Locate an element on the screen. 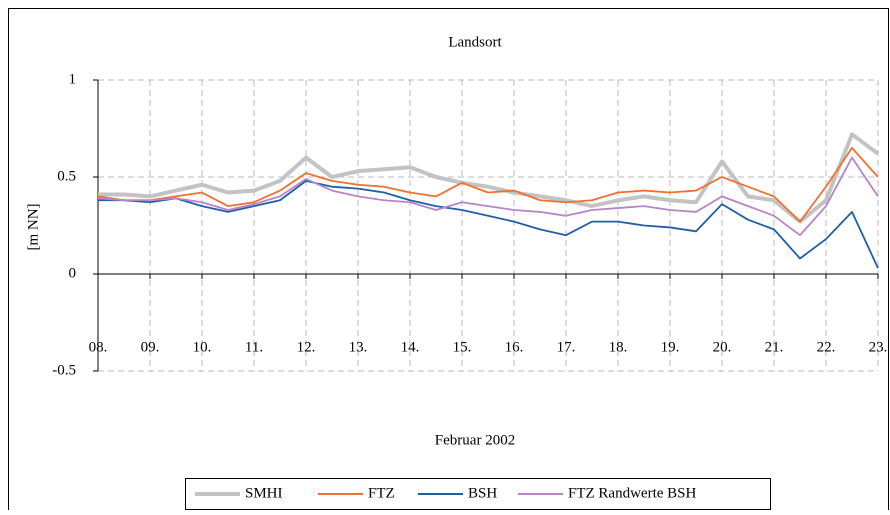 This screenshot has width=890, height=515. y-tick-label: 0 is located at coordinates (73, 273).